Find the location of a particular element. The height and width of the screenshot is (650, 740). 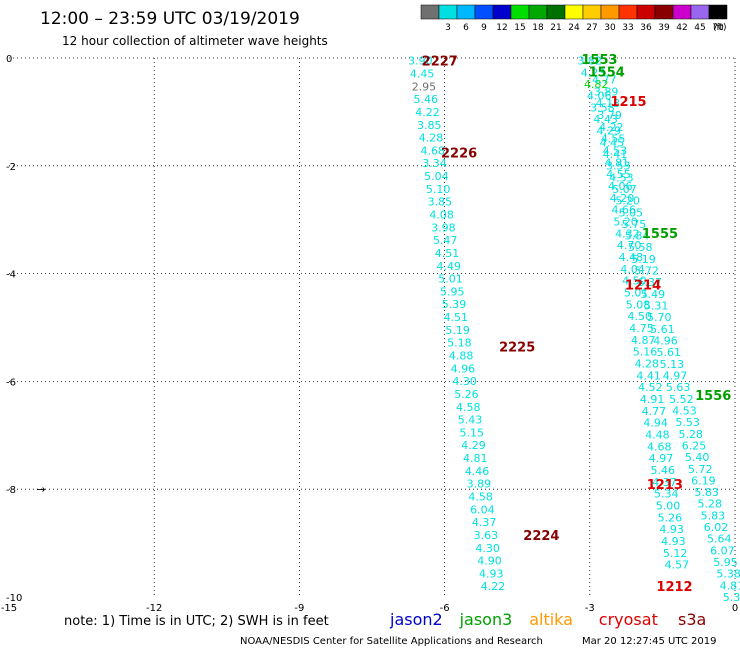

color-scale-unit: (ft) is located at coordinates (720, 28).